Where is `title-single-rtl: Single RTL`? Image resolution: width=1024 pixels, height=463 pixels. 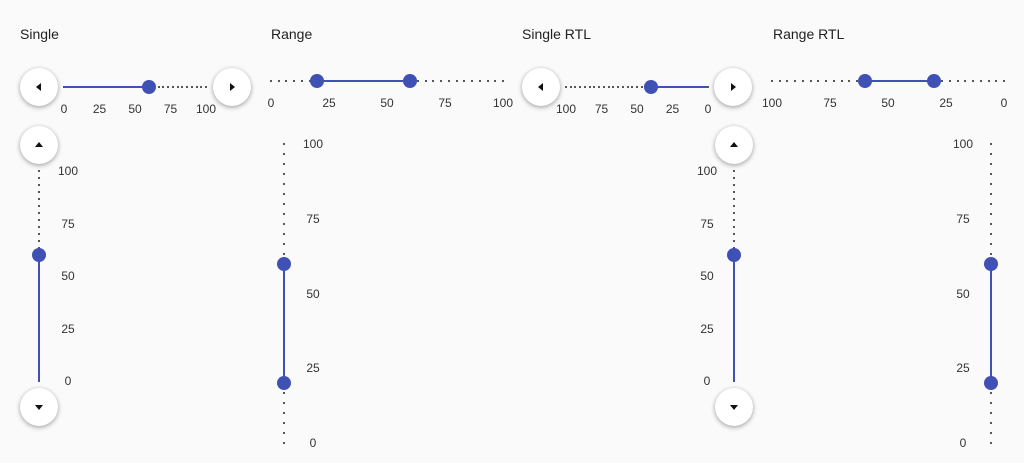 title-single-rtl: Single RTL is located at coordinates (557, 34).